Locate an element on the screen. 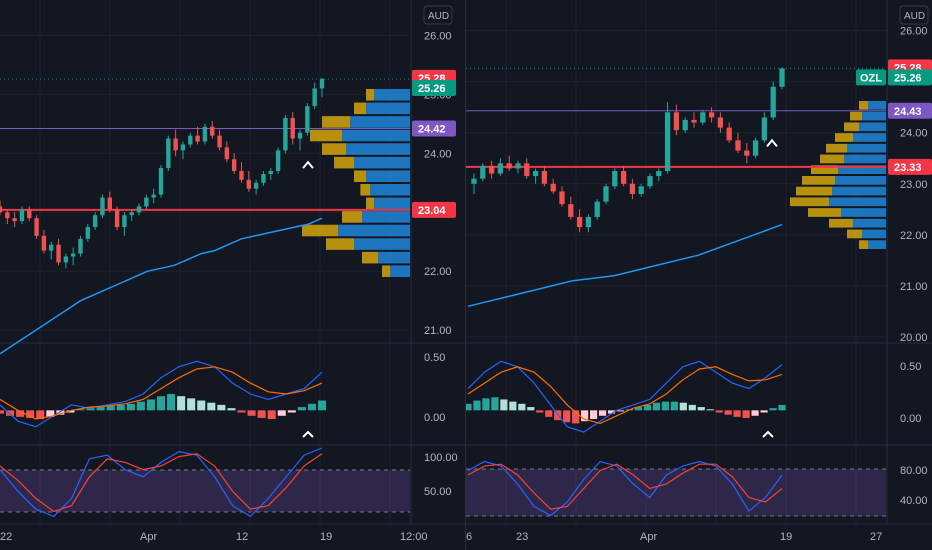  time-axis: 6 23 Apr 19 27 is located at coordinates (674, 537).